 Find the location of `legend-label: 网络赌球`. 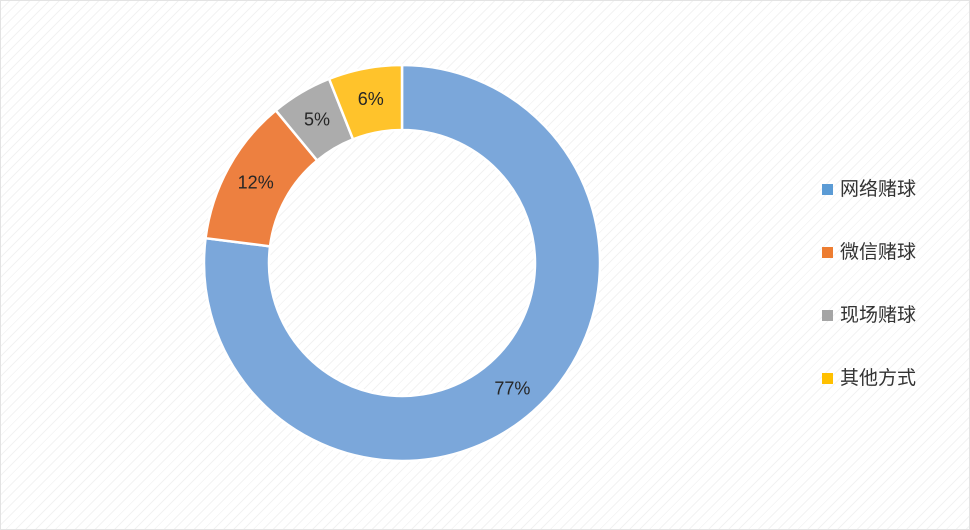

legend-label: 网络赌球 is located at coordinates (878, 189).